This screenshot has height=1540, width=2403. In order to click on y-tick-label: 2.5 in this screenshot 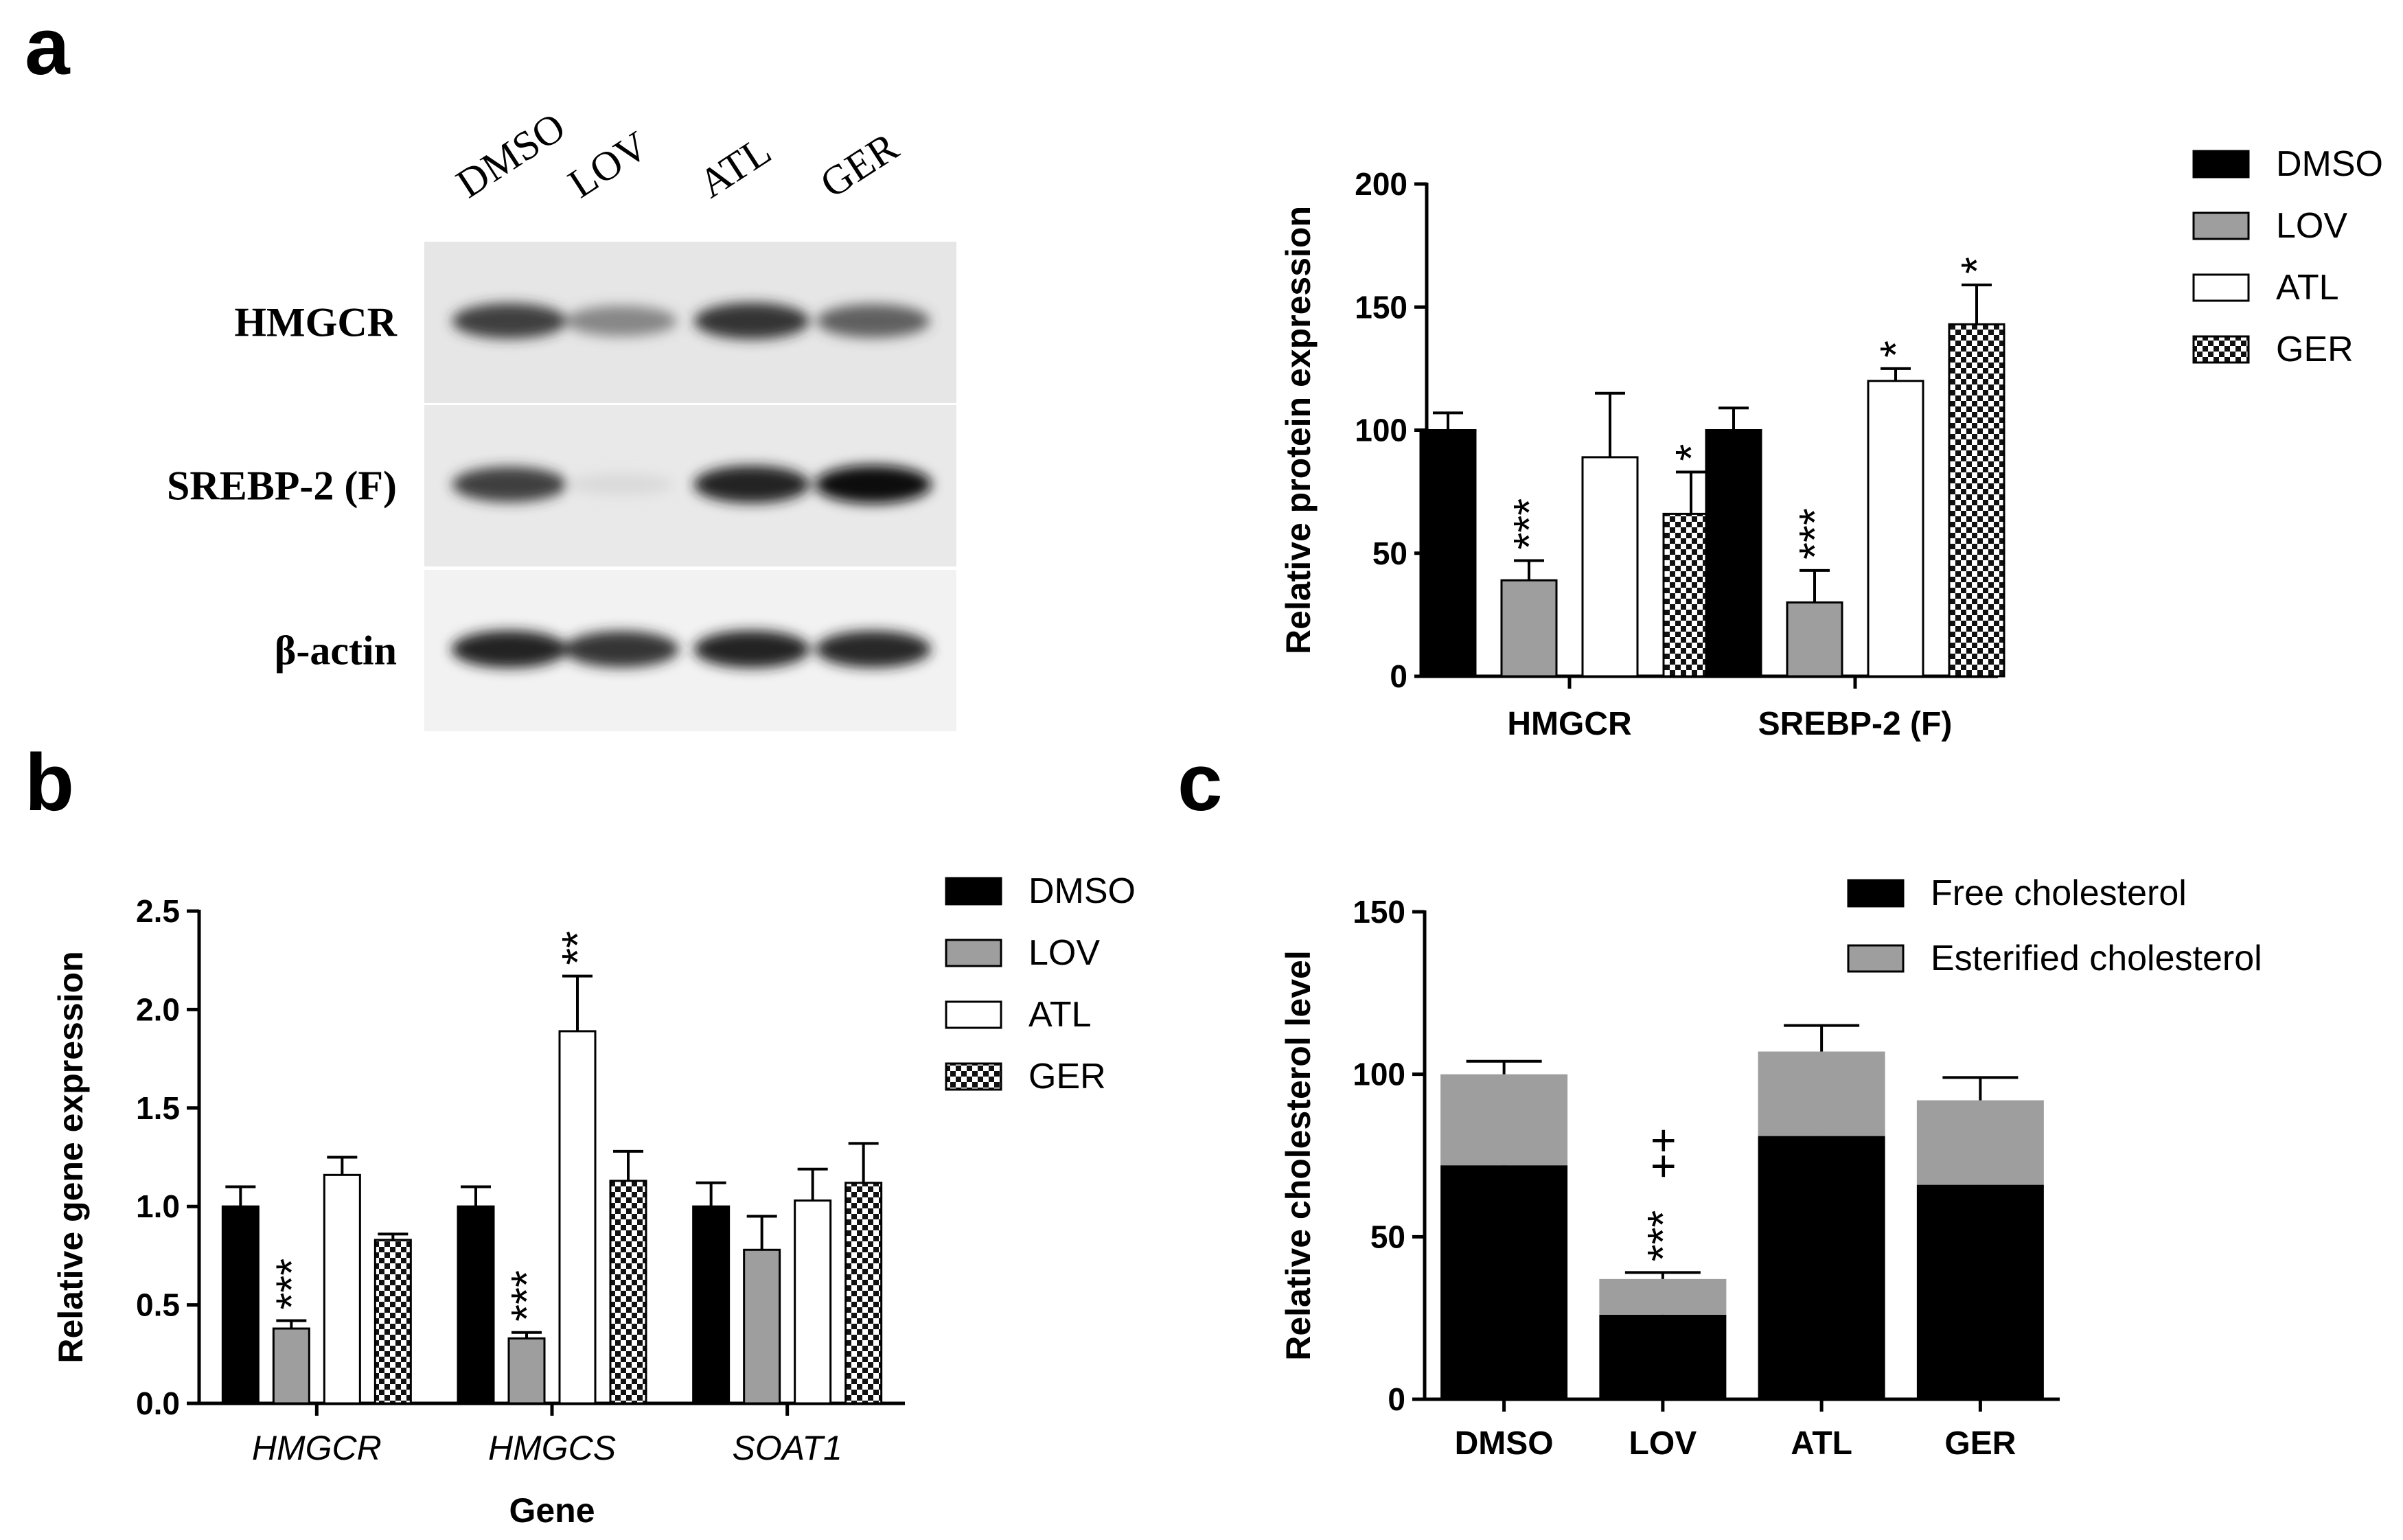, I will do `click(158, 911)`.